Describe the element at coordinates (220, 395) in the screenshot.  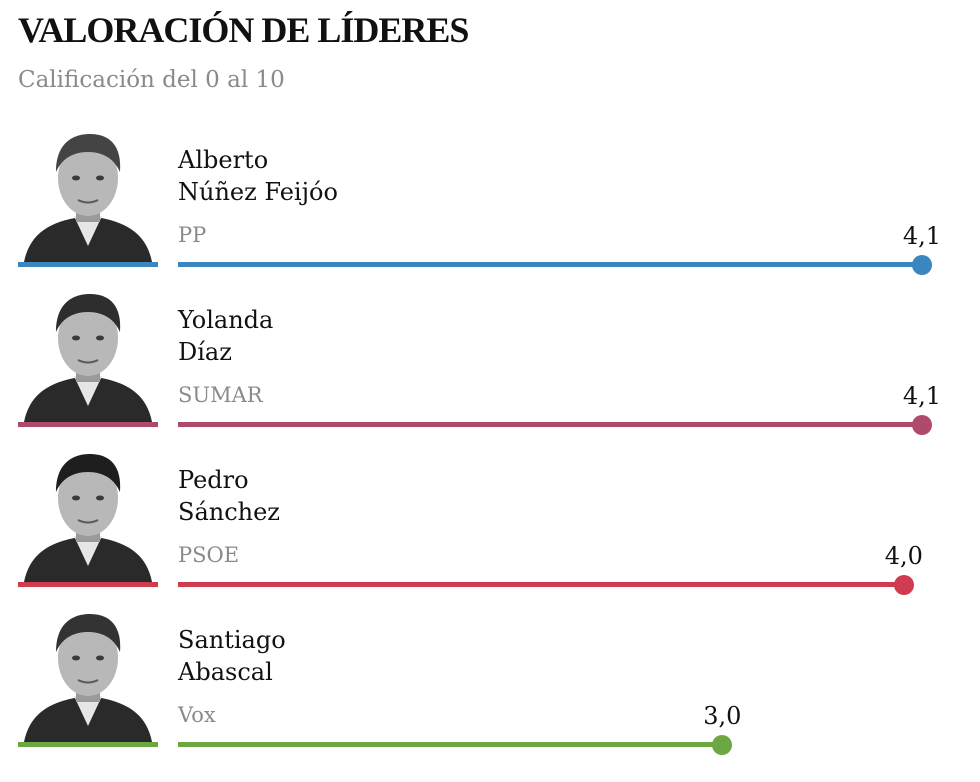
I see `party-label: SUMAR` at that location.